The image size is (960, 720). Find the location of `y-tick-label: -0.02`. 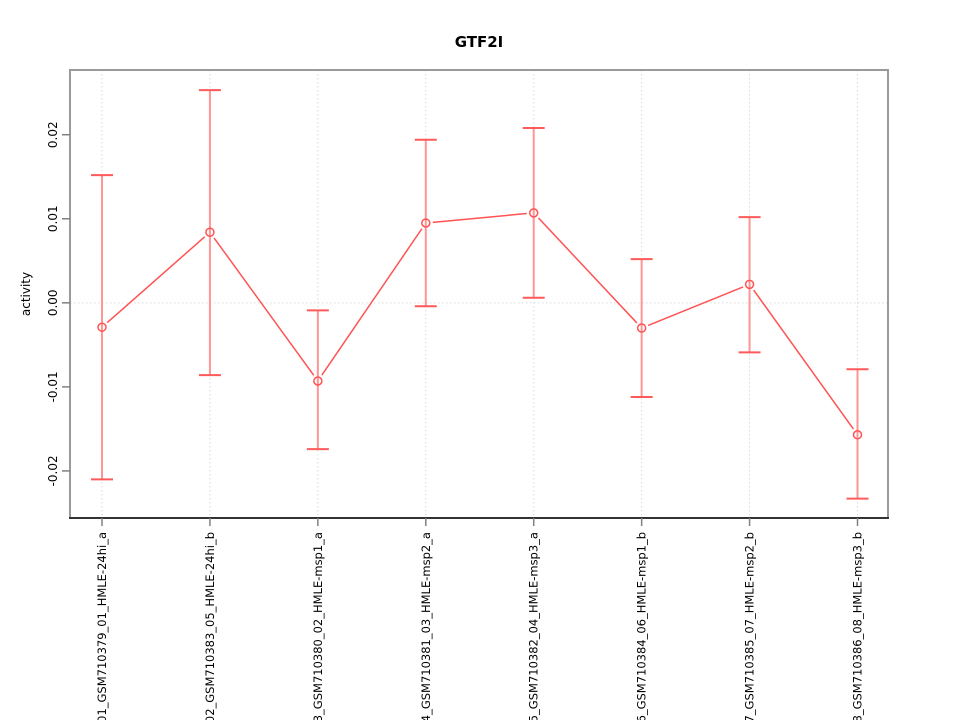

y-tick-label: -0.02 is located at coordinates (53, 470).